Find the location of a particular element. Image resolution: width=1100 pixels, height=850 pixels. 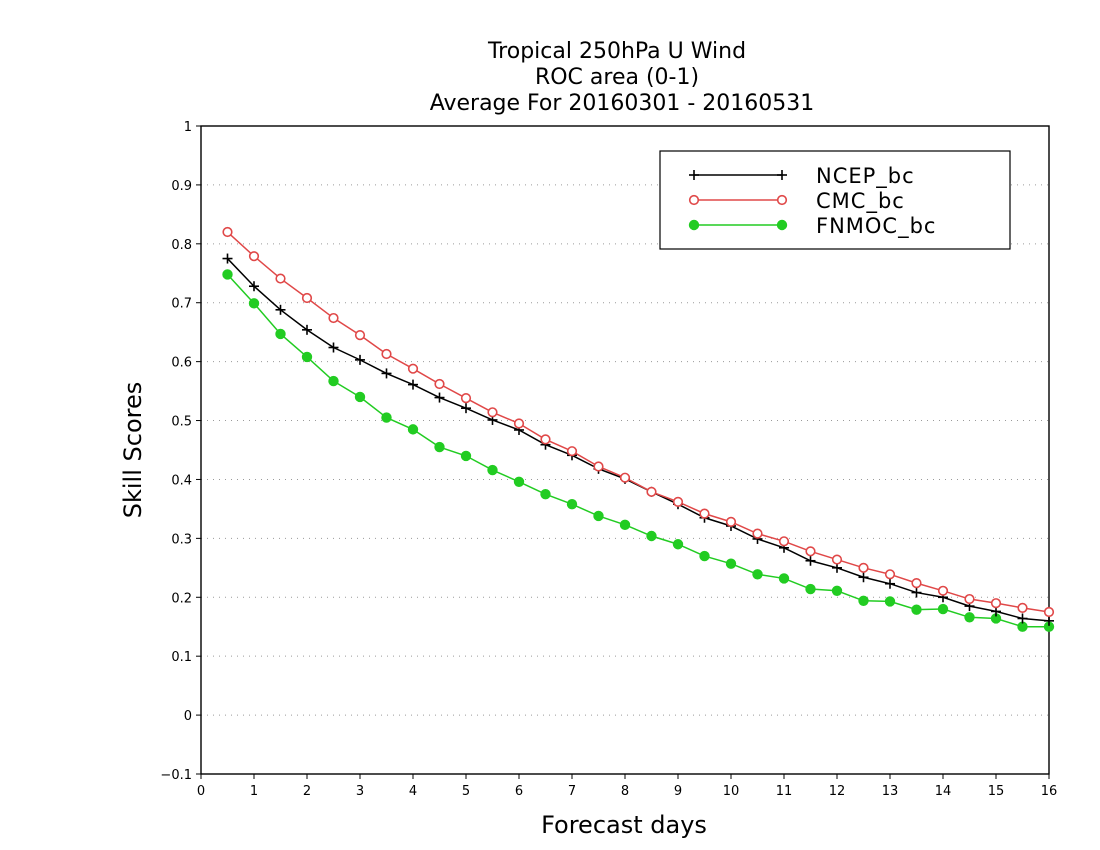

y-tick-label: 0.9 is located at coordinates (181, 186).